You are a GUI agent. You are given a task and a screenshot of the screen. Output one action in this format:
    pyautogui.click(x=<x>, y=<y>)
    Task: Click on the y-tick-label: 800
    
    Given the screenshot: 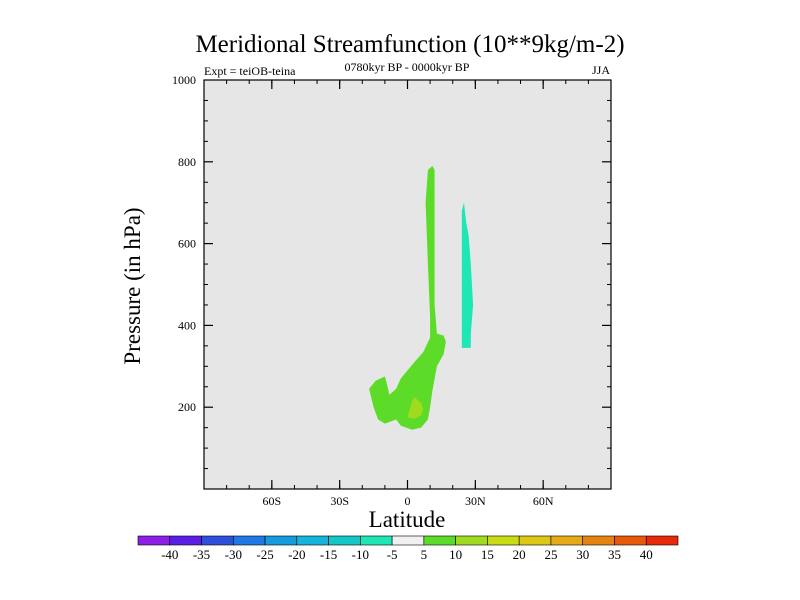 What is the action you would take?
    pyautogui.click(x=187, y=162)
    